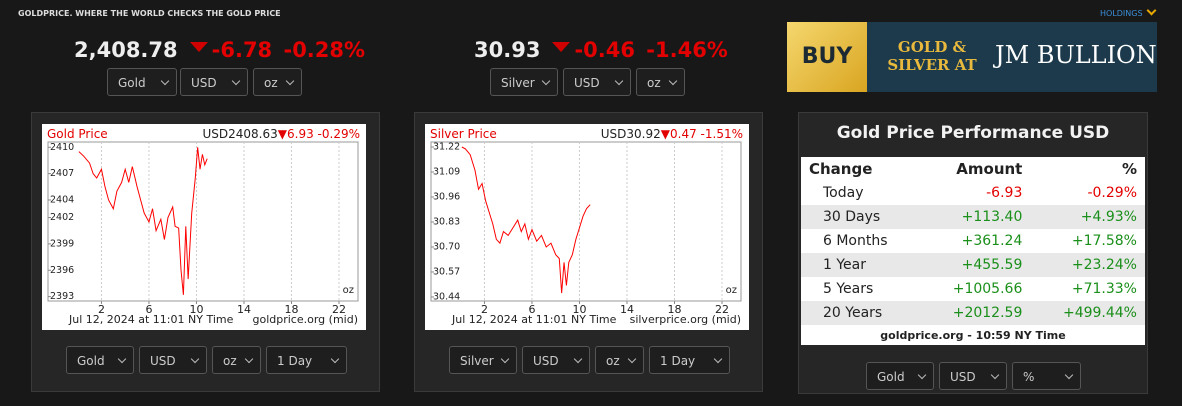  I want to click on chart-price: USD2408.63, so click(240, 134).